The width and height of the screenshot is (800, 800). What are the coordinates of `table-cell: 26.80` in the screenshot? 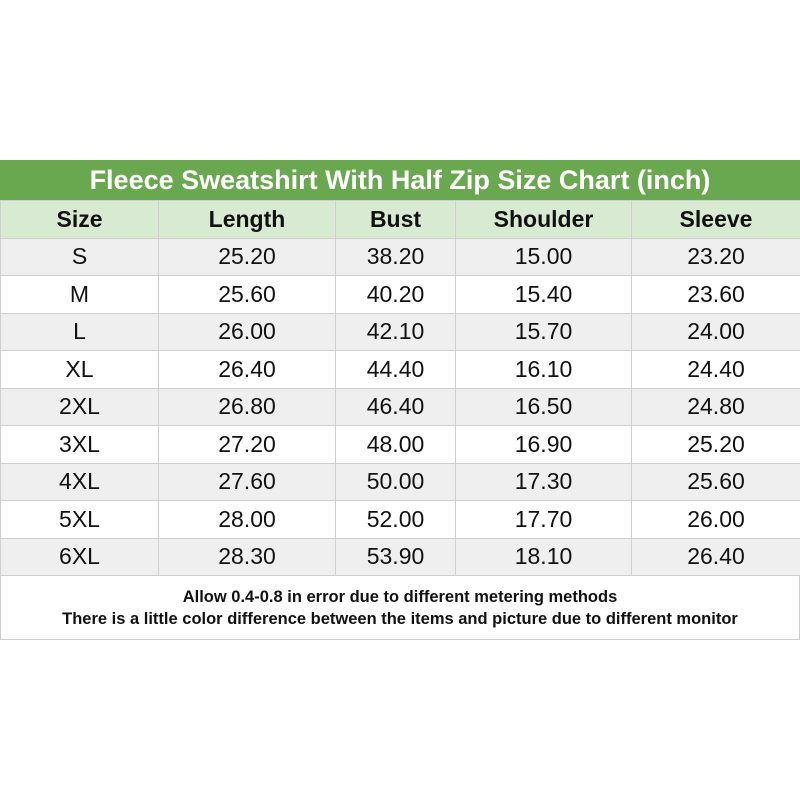 It's located at (247, 406).